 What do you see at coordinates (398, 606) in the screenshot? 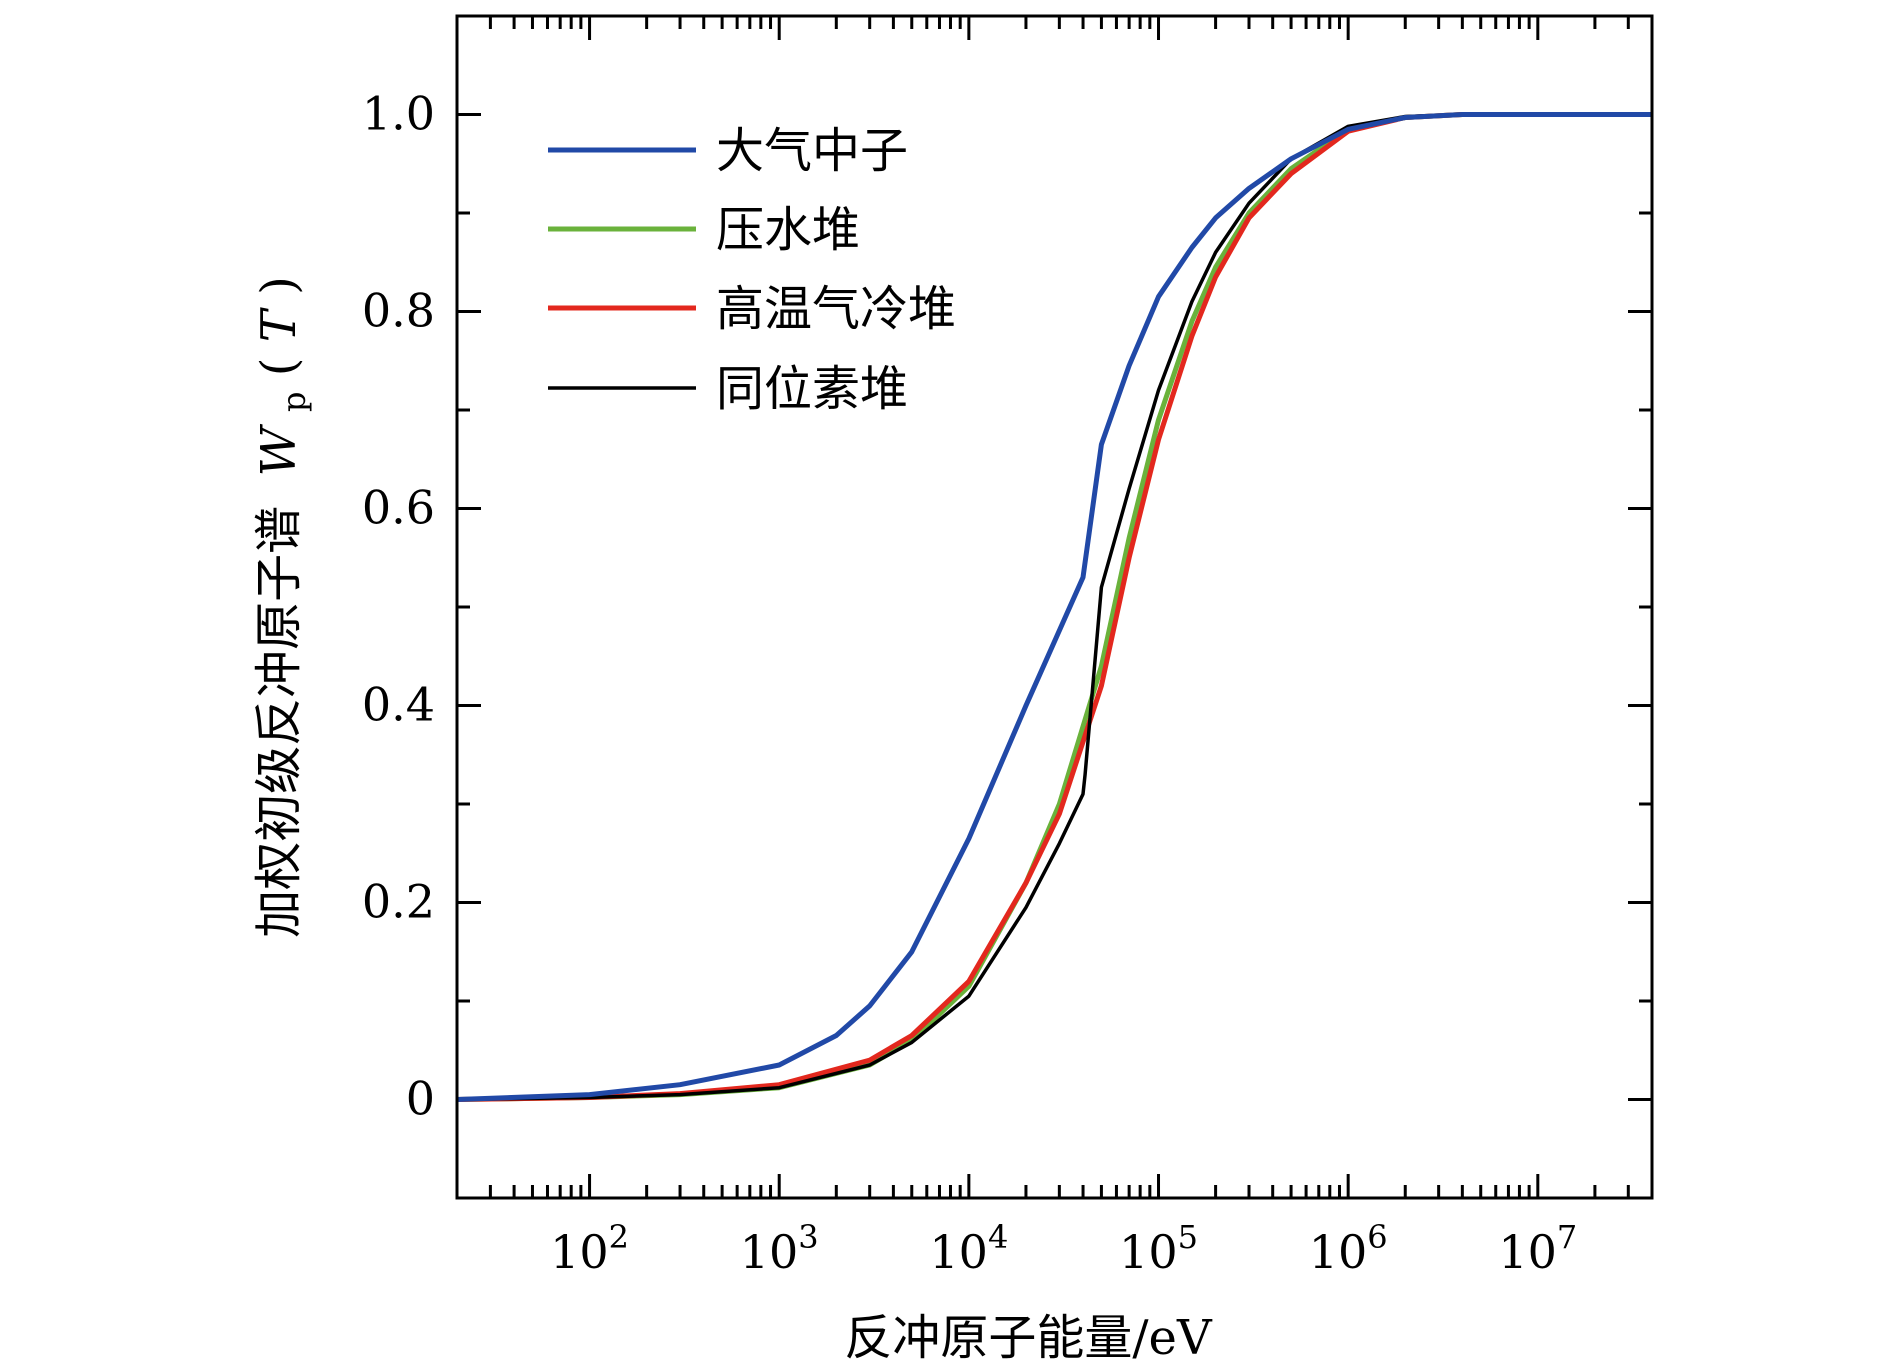
I see `y-tick-labels: 0 0.2 0.4 0.6 0.8 1.0` at bounding box center [398, 606].